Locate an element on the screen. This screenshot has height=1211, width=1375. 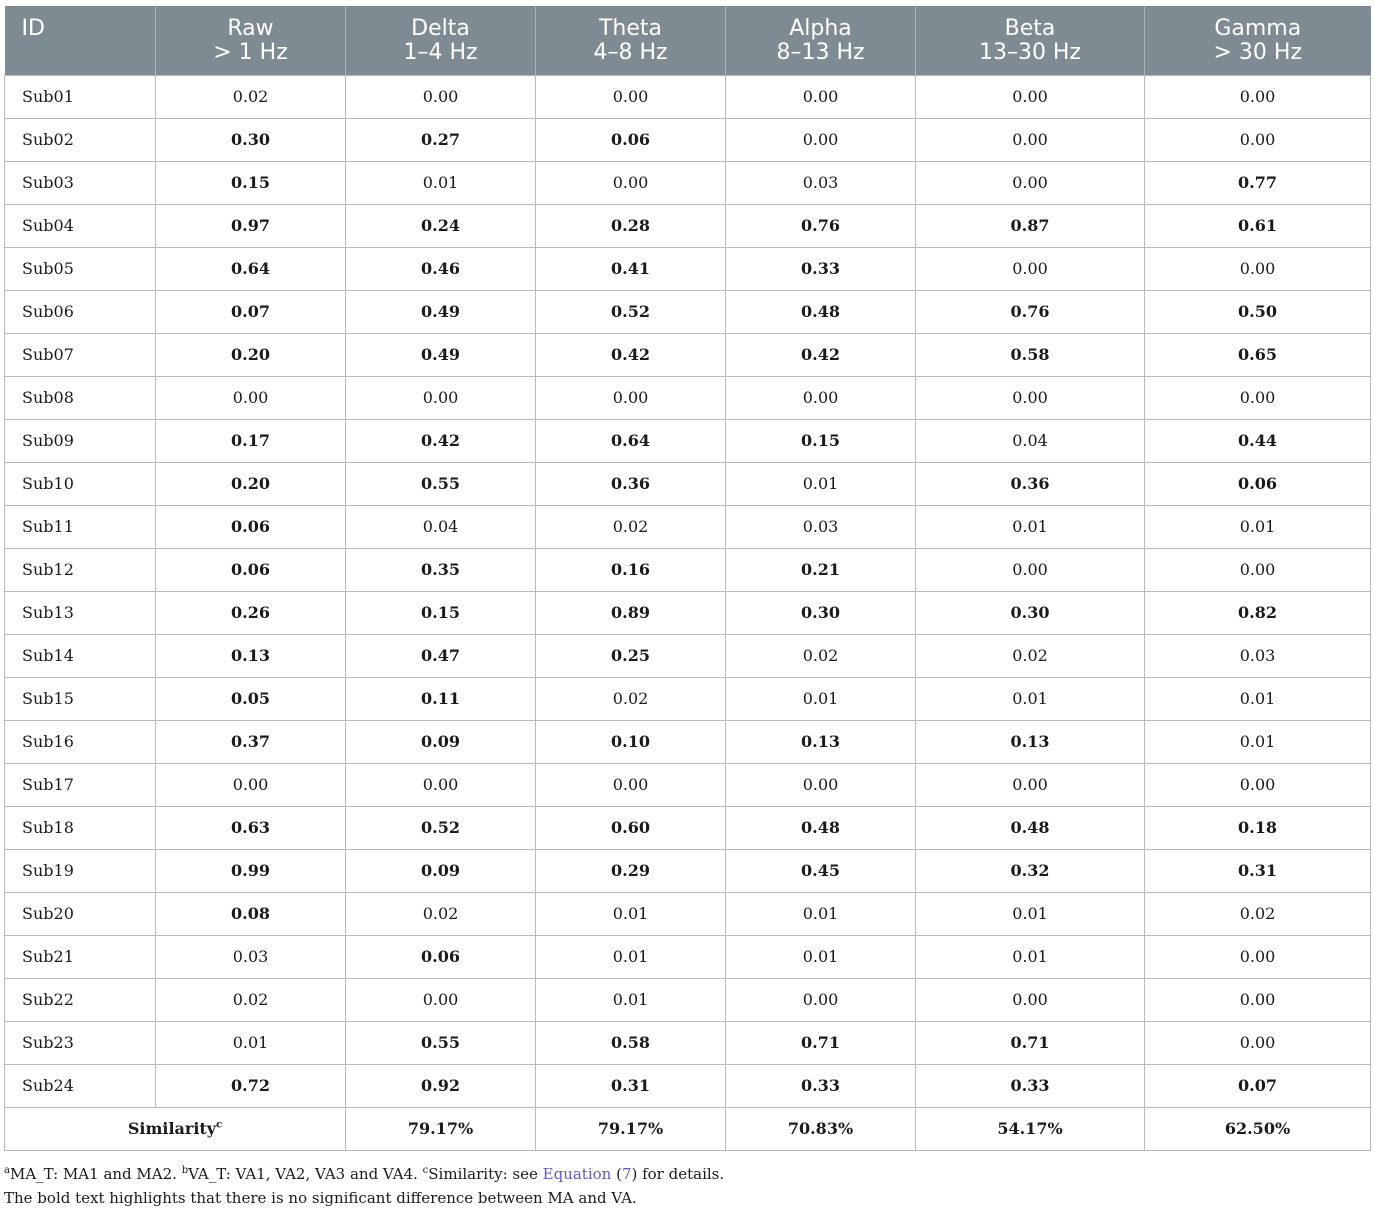
subject-id-cell: Sub17 is located at coordinates (80, 784).